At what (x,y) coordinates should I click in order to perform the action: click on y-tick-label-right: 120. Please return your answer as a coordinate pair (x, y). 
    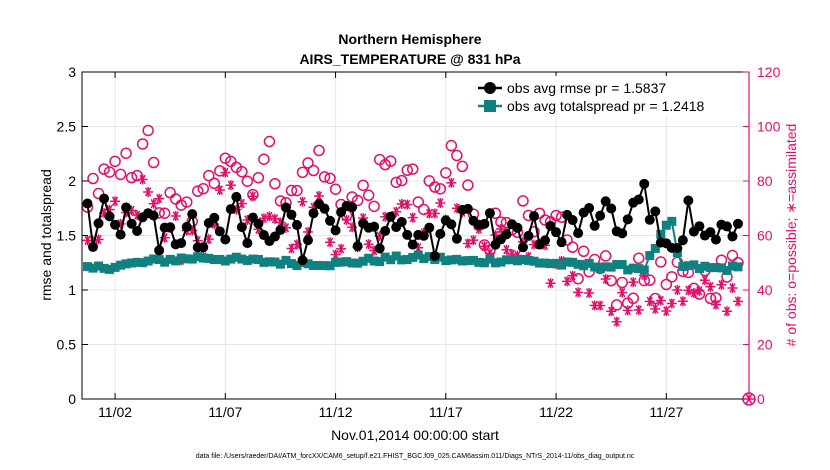
    Looking at the image, I should click on (769, 72).